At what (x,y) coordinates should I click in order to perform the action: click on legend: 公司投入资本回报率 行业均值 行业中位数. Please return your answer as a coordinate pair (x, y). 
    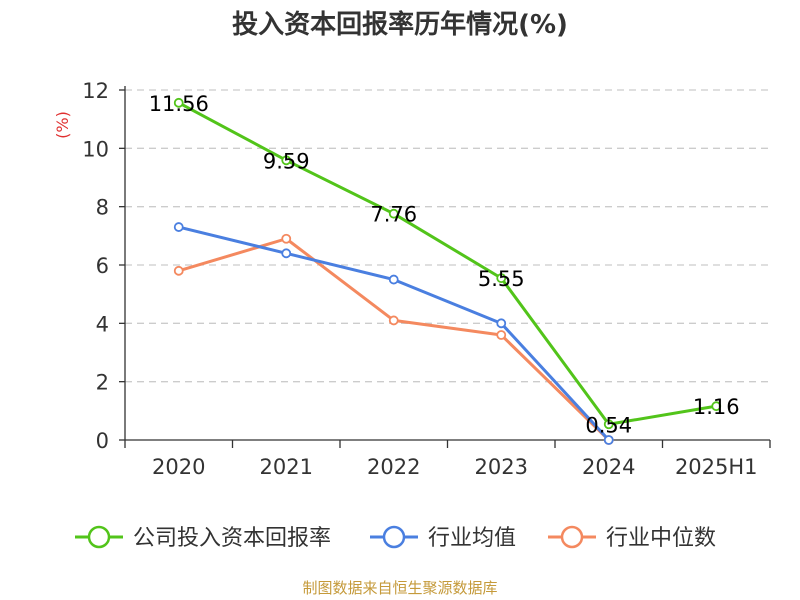
    Looking at the image, I should click on (395, 538).